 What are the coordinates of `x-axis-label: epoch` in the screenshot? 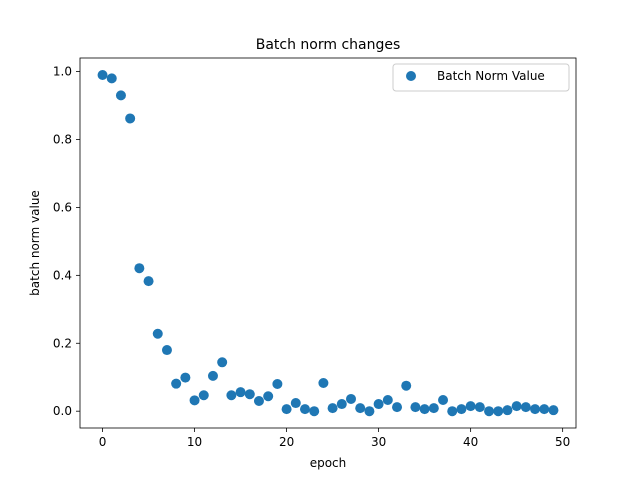 It's located at (328, 463).